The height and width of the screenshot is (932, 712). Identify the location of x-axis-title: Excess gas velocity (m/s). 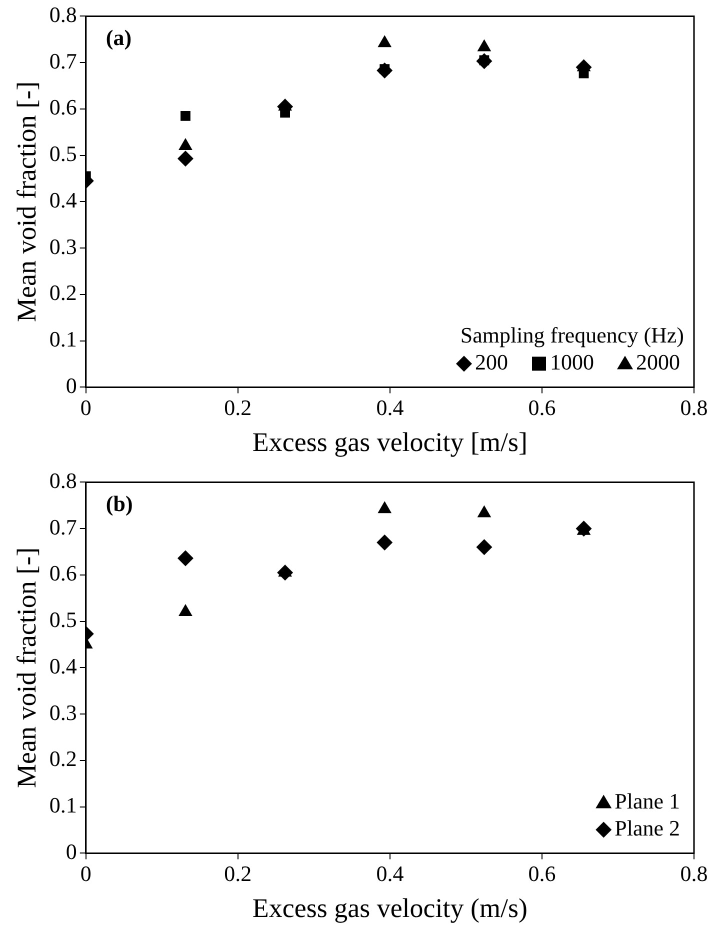
(390, 907).